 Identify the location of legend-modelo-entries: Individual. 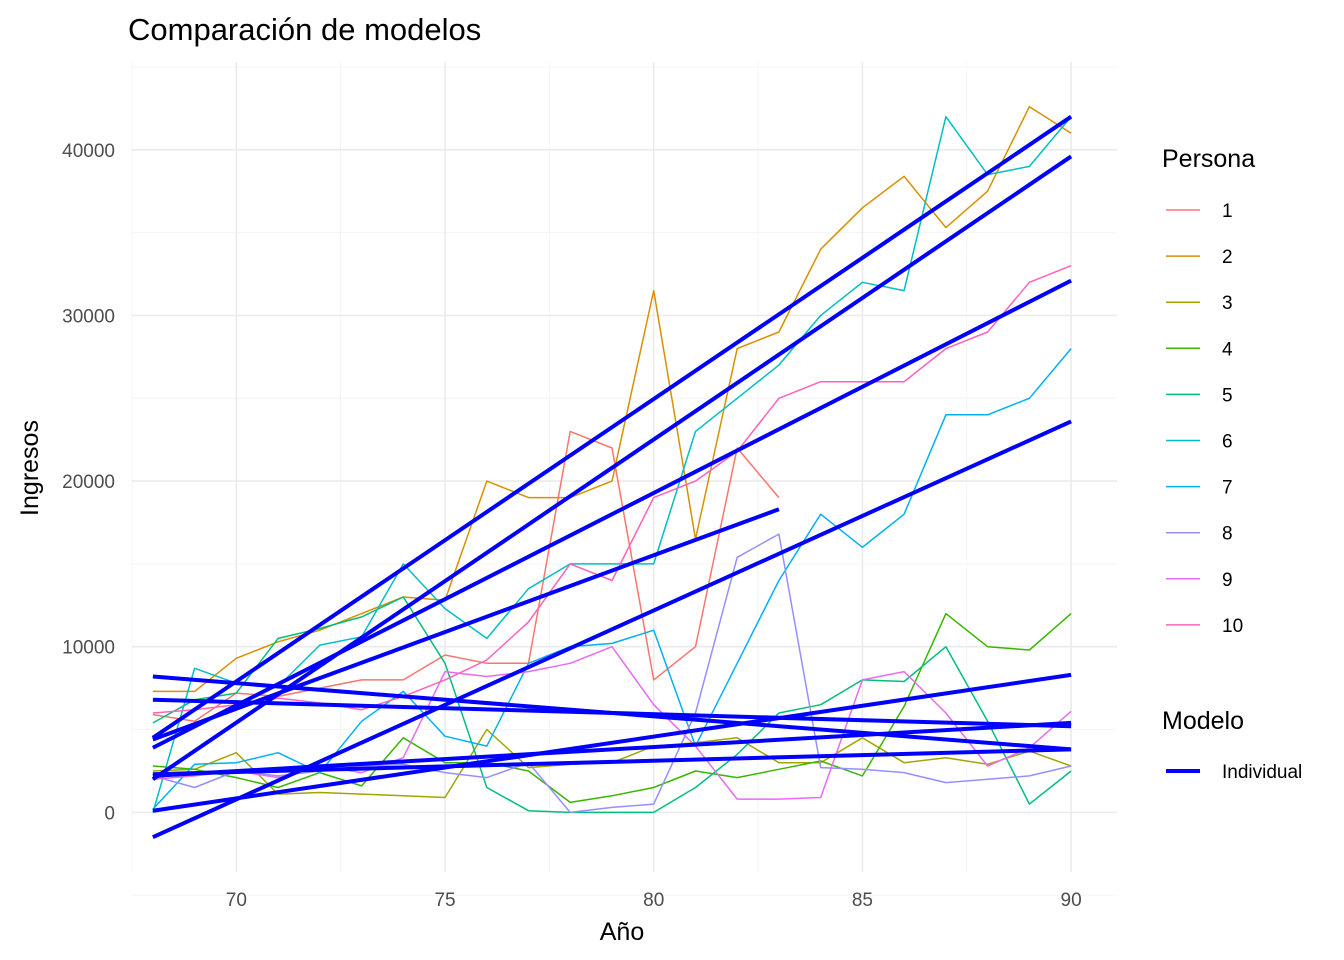
(1234, 772).